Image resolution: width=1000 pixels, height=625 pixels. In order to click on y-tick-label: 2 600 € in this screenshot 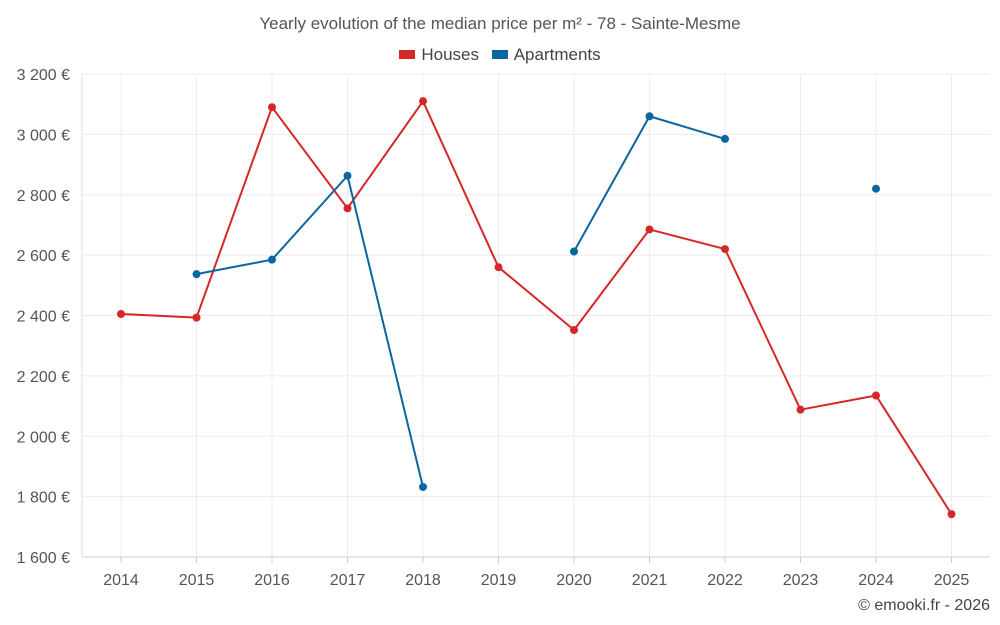, I will do `click(43, 256)`.